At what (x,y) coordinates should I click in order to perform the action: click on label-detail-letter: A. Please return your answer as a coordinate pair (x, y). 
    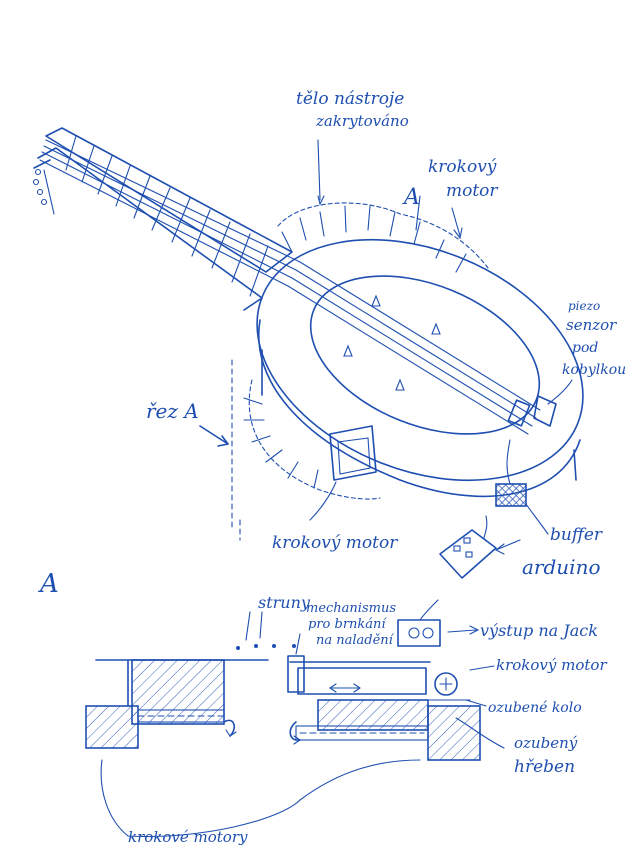
    Looking at the image, I should click on (48, 584).